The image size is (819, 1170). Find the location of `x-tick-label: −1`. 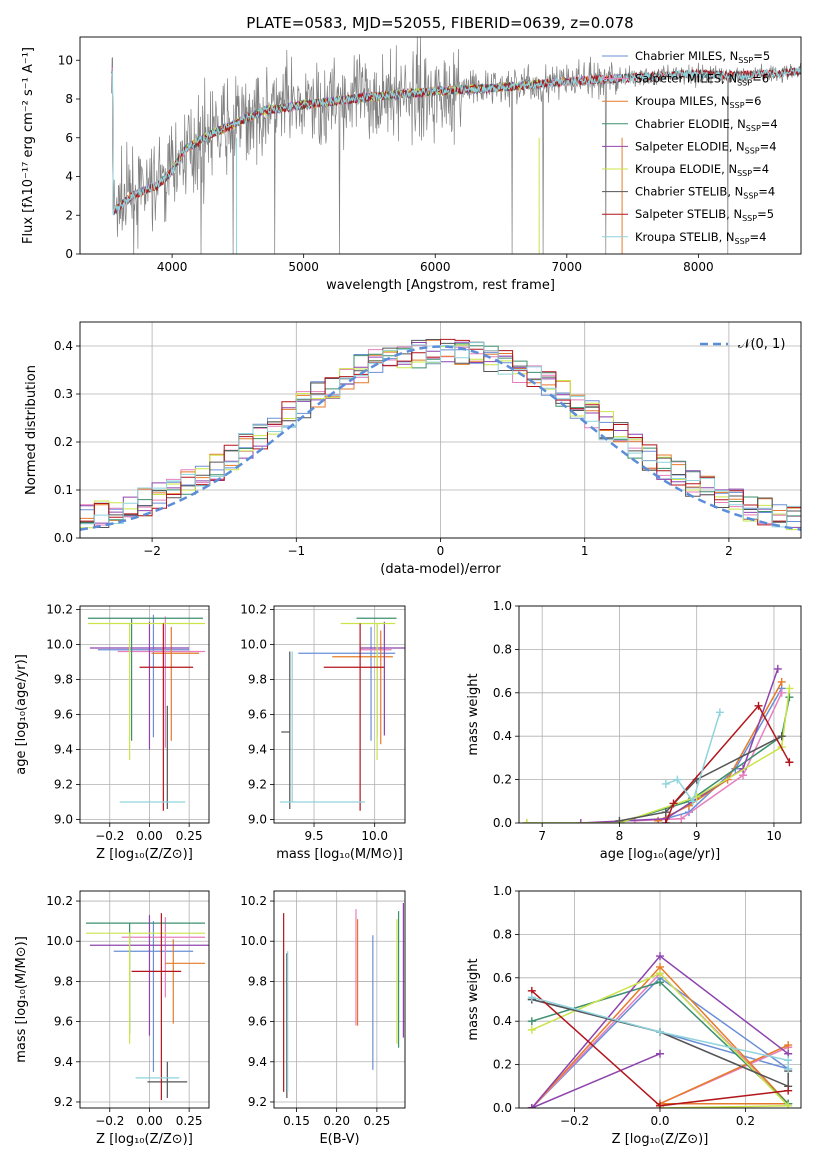

x-tick-label: −1 is located at coordinates (296, 551).